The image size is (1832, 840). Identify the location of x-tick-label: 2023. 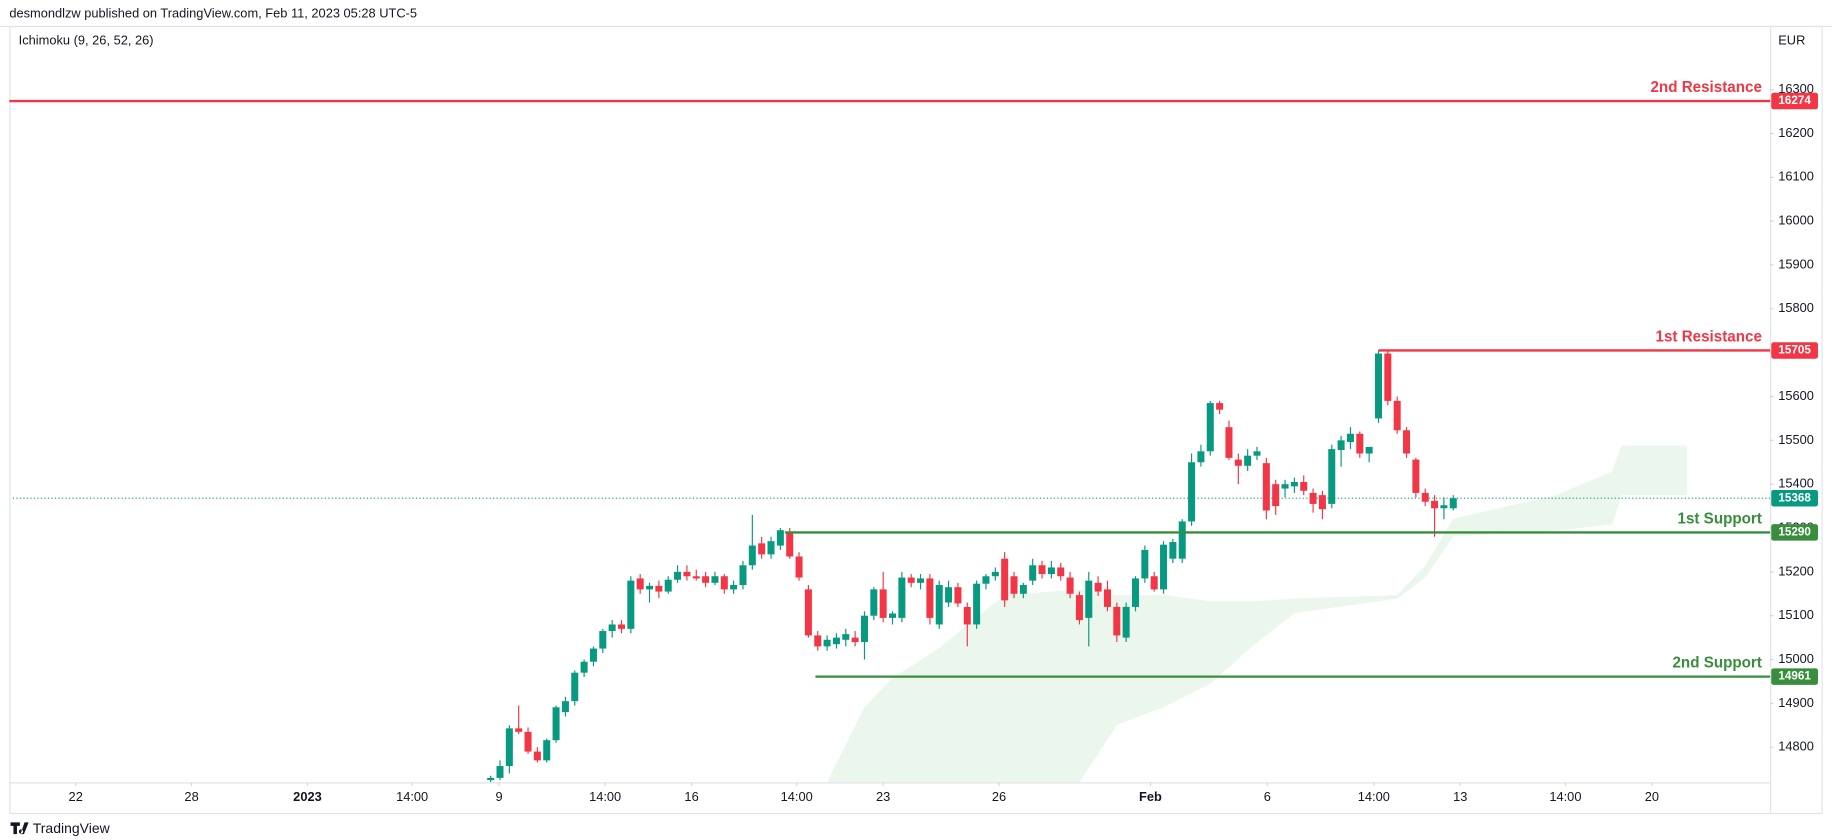
(307, 796).